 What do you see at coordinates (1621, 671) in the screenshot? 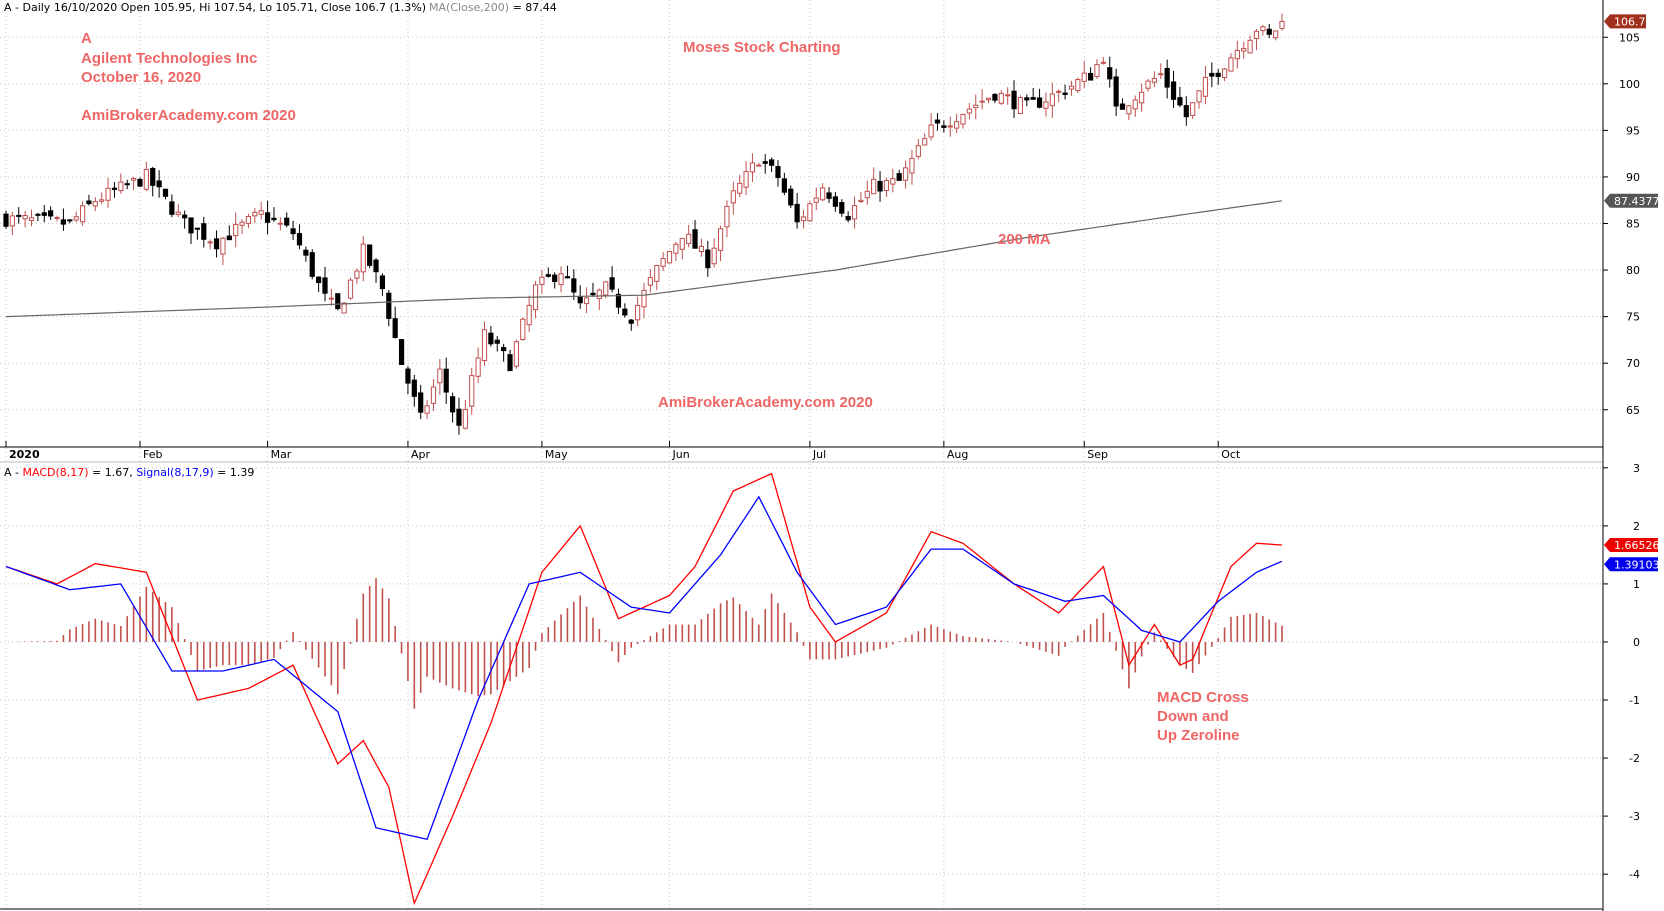
I see `macd-axis-ticks: -4 -3 -2 -1 0 1 2 3` at bounding box center [1621, 671].